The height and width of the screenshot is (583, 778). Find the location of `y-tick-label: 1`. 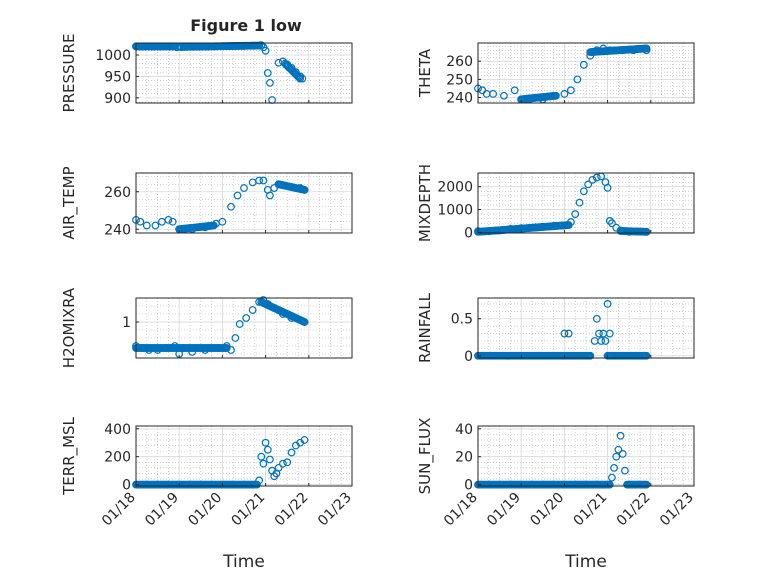

y-tick-label: 1 is located at coordinates (126, 323).